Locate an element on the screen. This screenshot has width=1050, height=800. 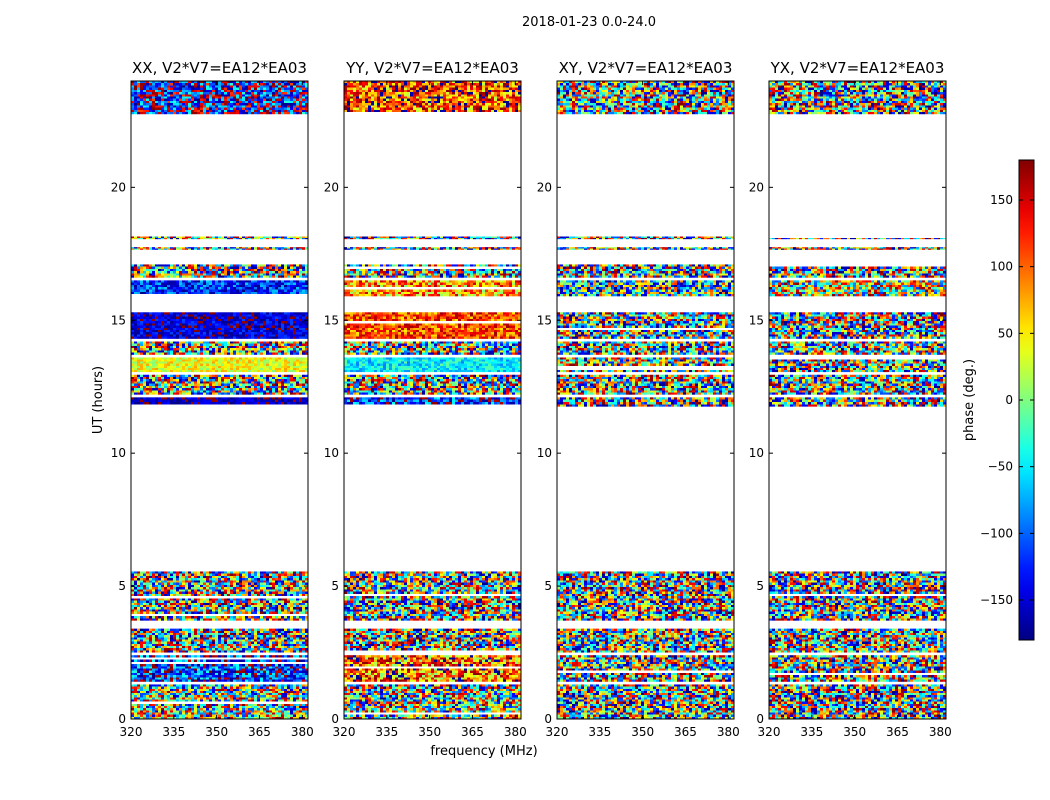
y-axis-label: UT (hours) is located at coordinates (98, 400).